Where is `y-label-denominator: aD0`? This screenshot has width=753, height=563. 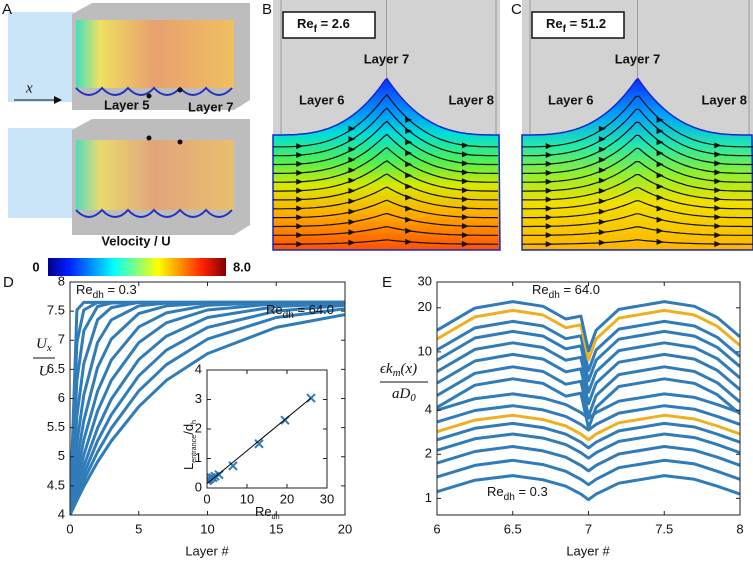 y-label-denominator: aD0 is located at coordinates (404, 395).